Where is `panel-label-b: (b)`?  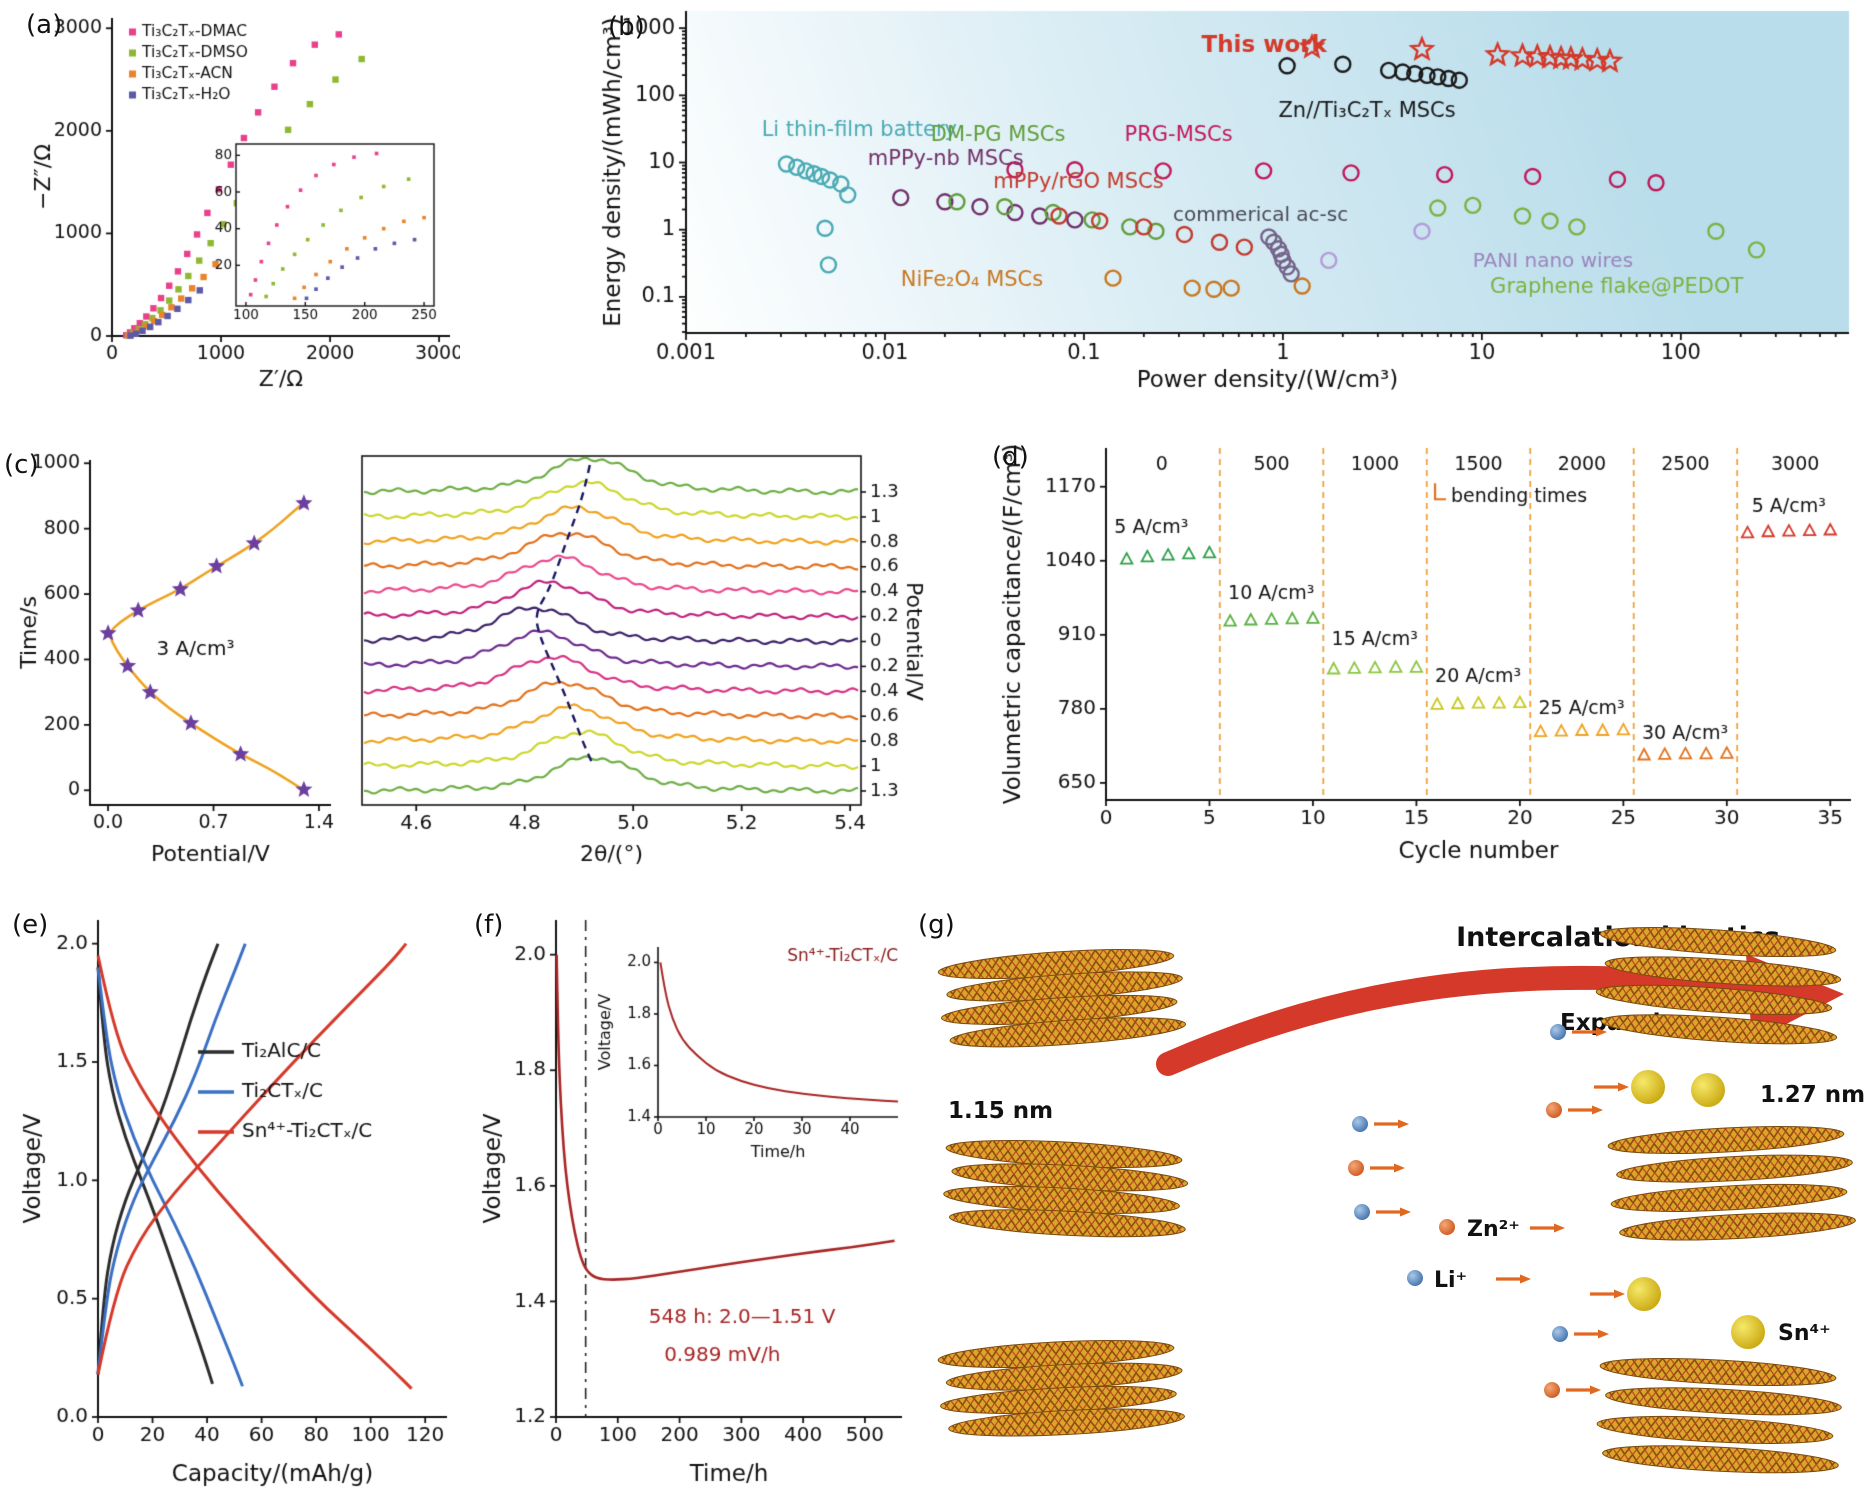 panel-label-b: (b) is located at coordinates (626, 27).